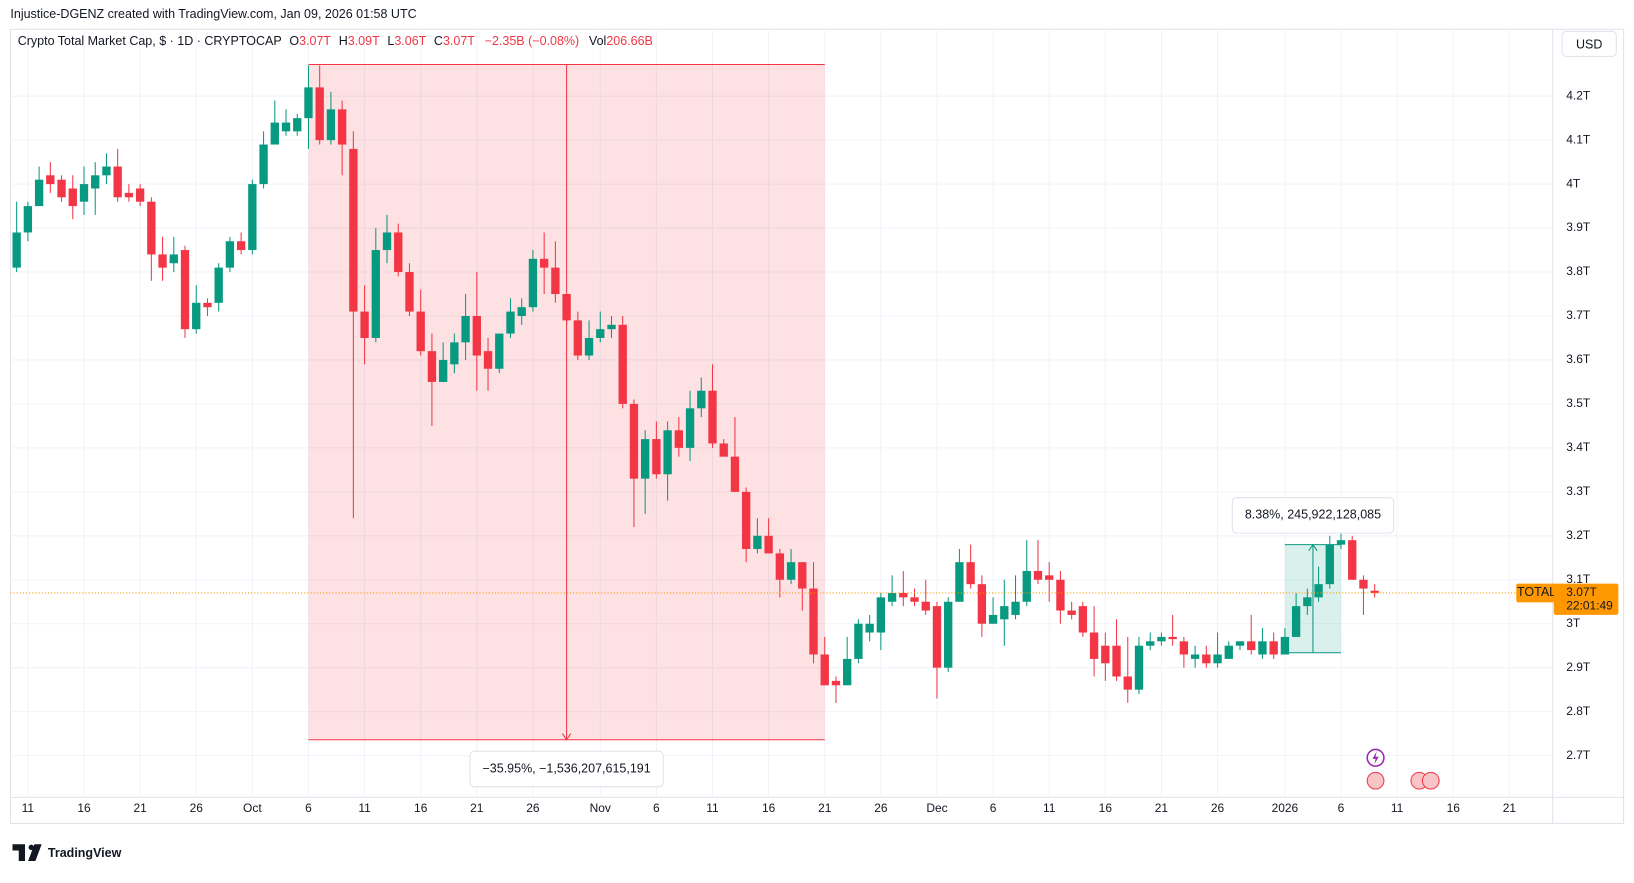 The image size is (1634, 883). Describe the element at coordinates (438, 41) in the screenshot. I see `ohlc-key: C` at that location.